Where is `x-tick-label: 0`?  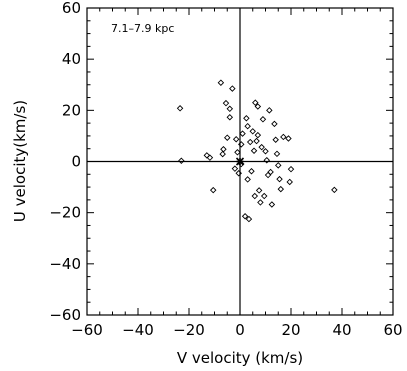
x-tick-label: 0 is located at coordinates (240, 330).